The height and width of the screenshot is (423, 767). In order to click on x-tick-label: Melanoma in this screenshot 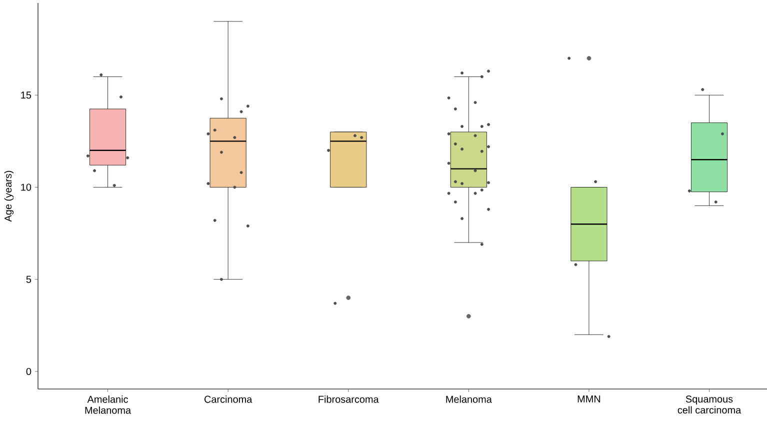, I will do `click(469, 399)`.